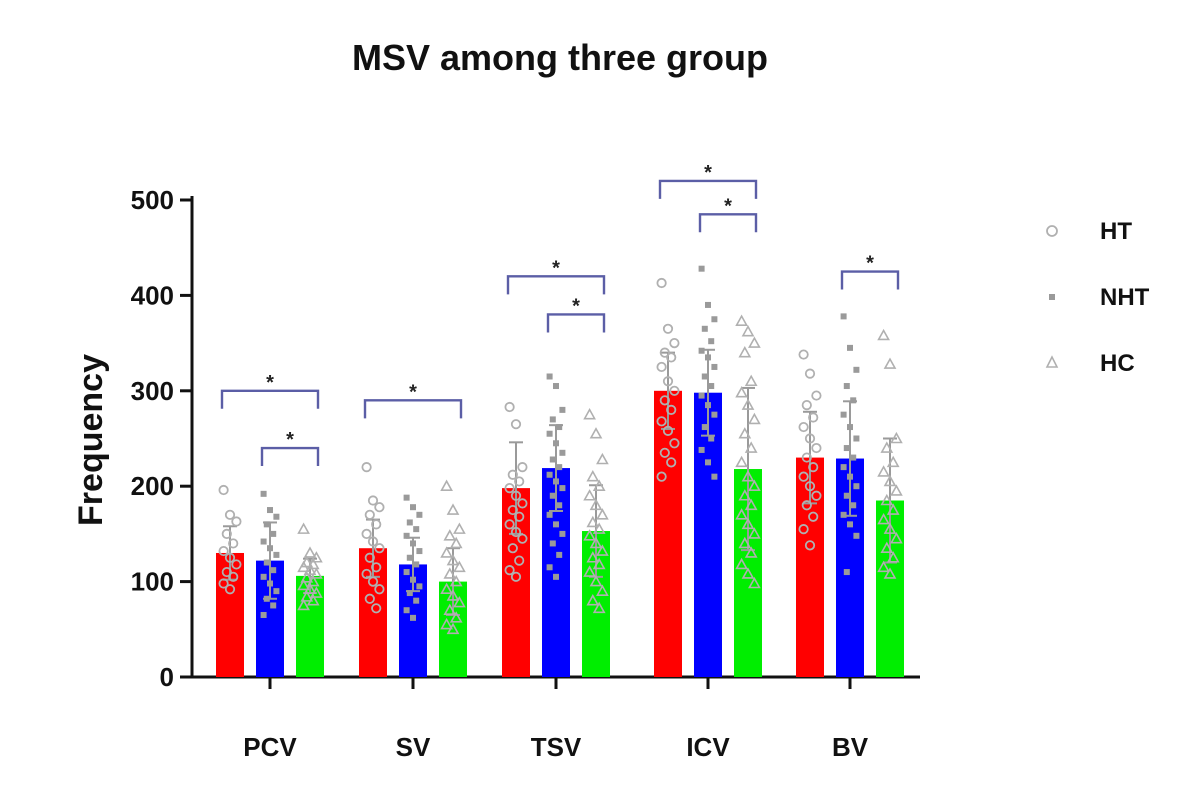 This screenshot has width=1204, height=790. I want to click on significance-bracket, so click(413, 409).